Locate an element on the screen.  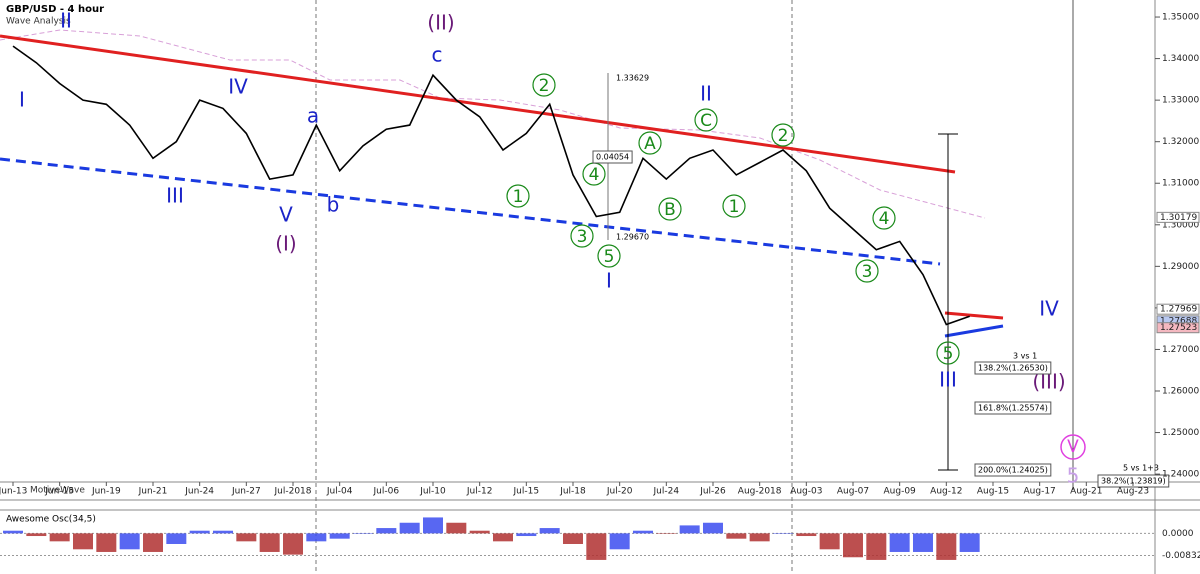
wave-label: b is located at coordinates (333, 205).